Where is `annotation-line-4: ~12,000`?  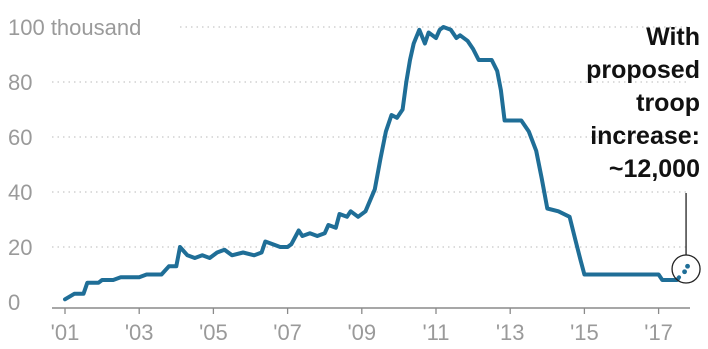 annotation-line-4: ~12,000 is located at coordinates (654, 169).